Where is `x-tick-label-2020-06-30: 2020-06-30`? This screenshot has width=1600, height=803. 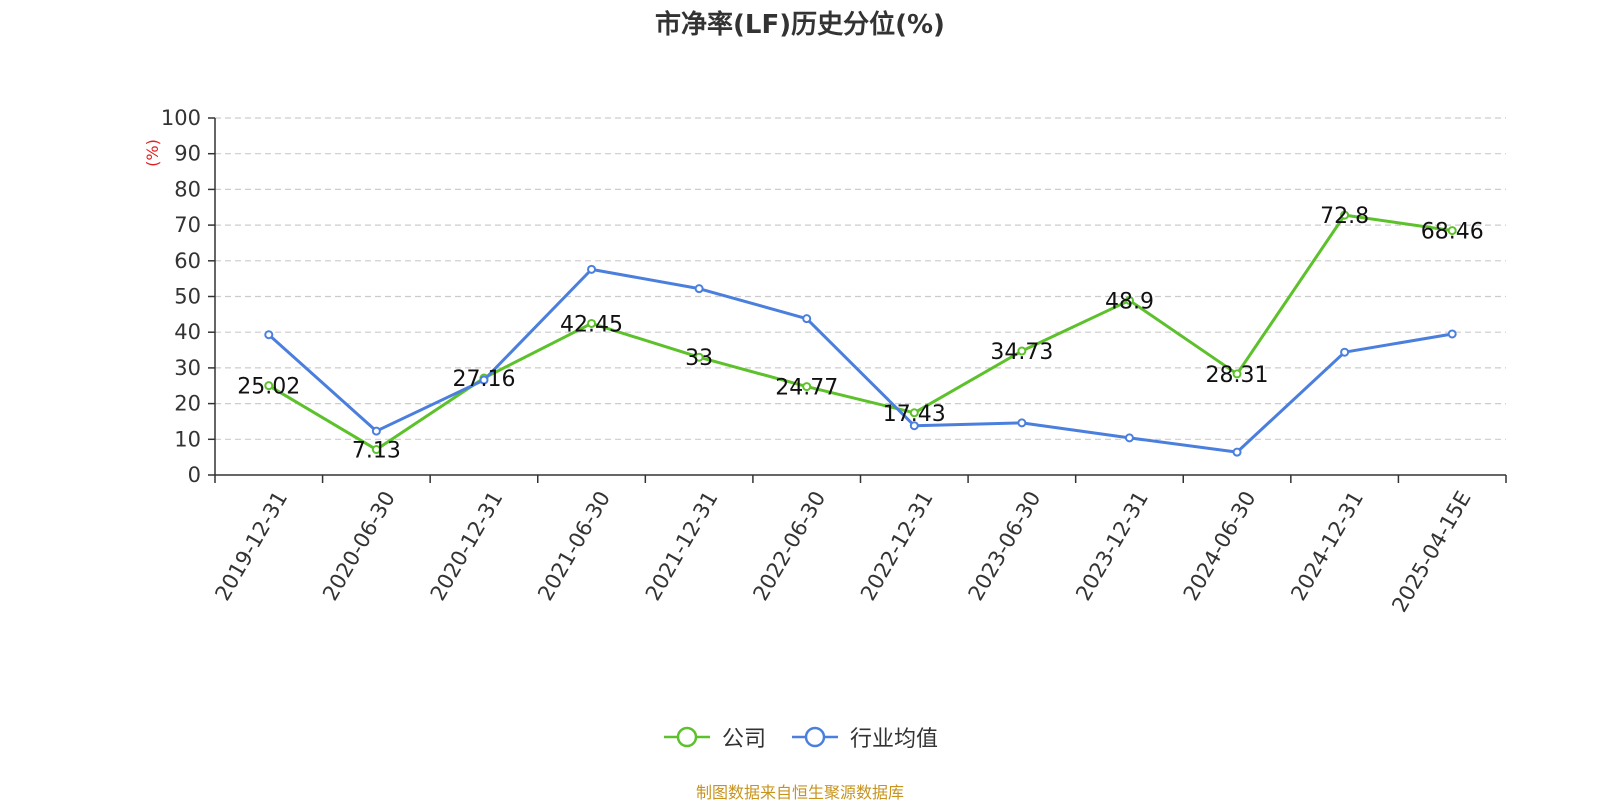 x-tick-label-2020-06-30: 2020-06-30 is located at coordinates (359, 546).